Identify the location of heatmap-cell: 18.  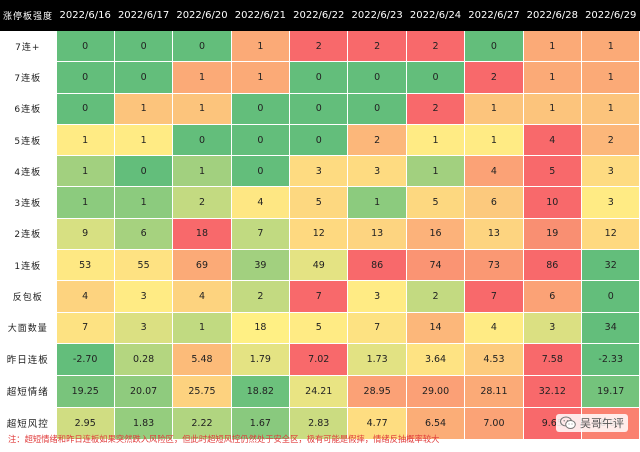
(202, 234).